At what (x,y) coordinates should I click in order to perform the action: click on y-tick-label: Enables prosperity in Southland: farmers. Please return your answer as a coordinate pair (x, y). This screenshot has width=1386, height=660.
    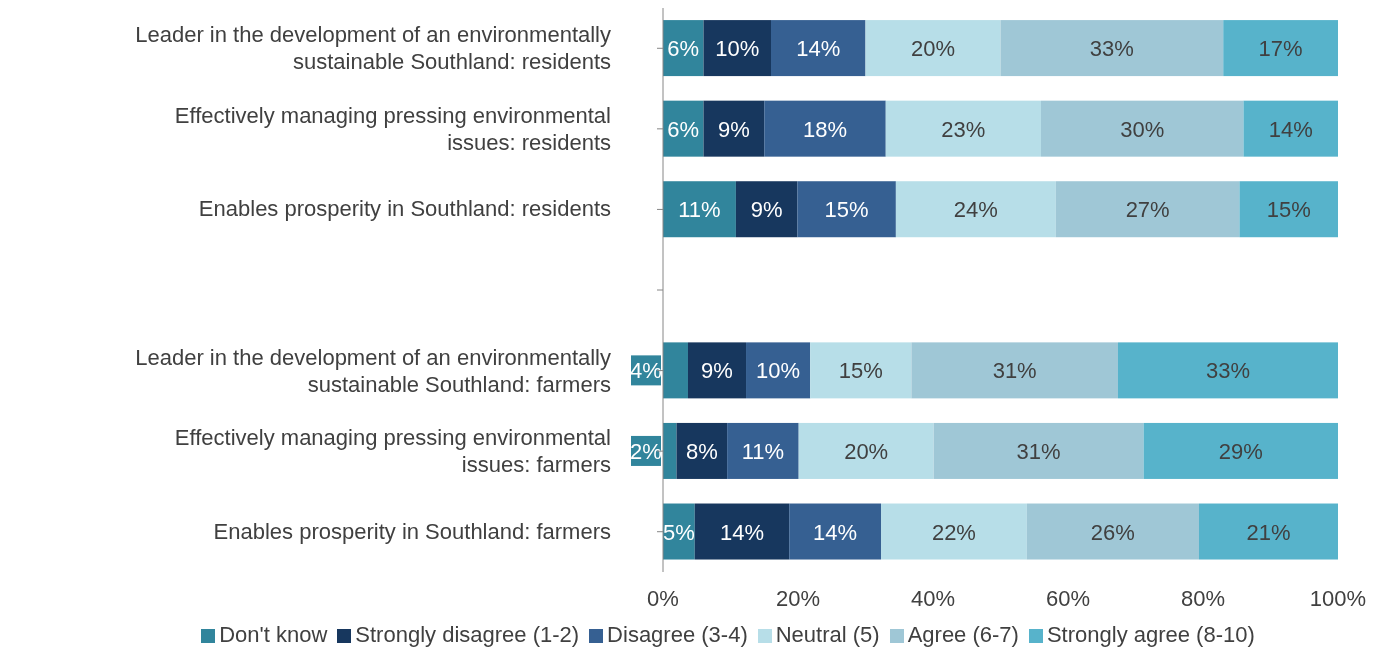
    Looking at the image, I should click on (412, 531).